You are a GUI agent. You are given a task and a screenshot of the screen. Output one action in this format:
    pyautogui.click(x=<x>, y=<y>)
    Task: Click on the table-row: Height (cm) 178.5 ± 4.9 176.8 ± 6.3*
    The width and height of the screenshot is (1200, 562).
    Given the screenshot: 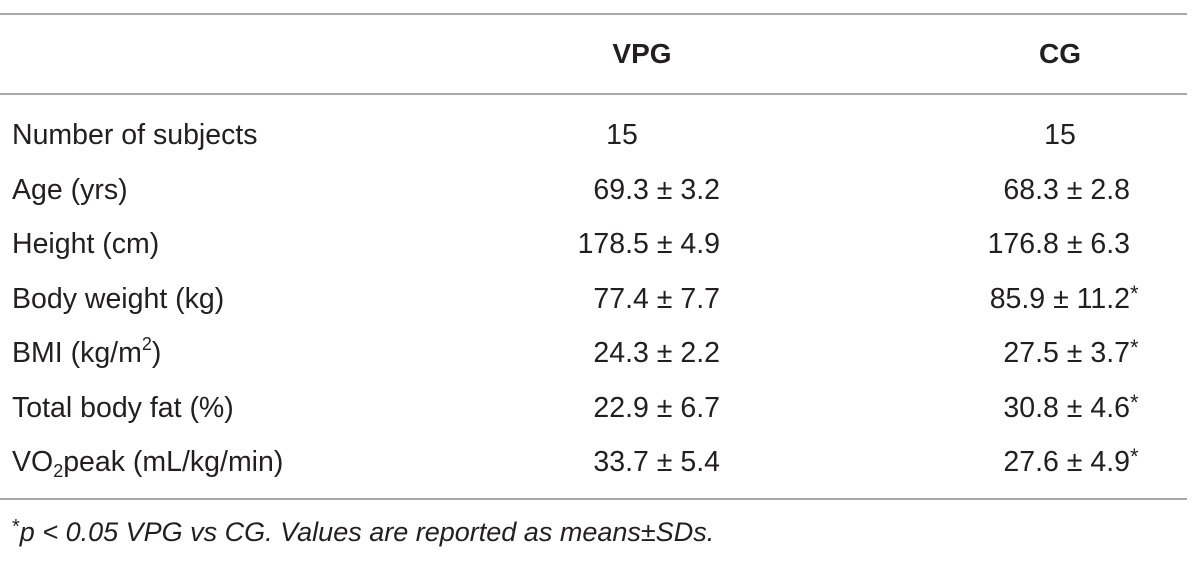 What is the action you would take?
    pyautogui.click(x=600, y=244)
    